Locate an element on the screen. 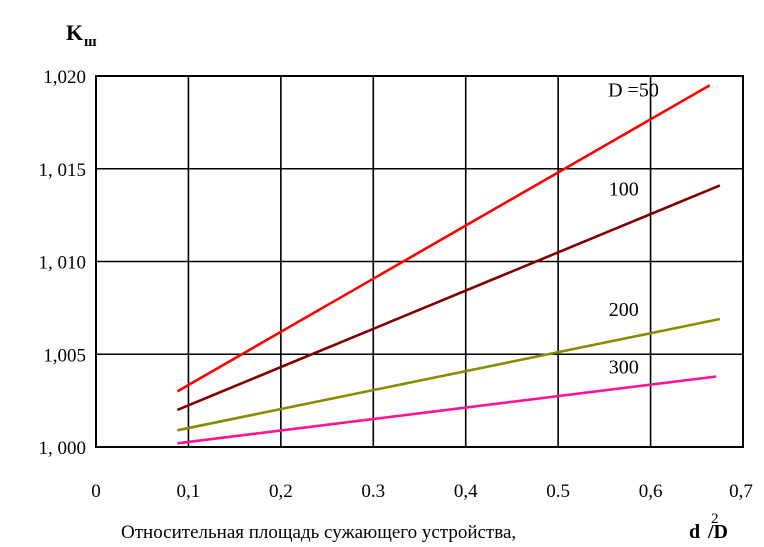 This screenshot has height=547, width=764. series-label: D =50 is located at coordinates (633, 90).